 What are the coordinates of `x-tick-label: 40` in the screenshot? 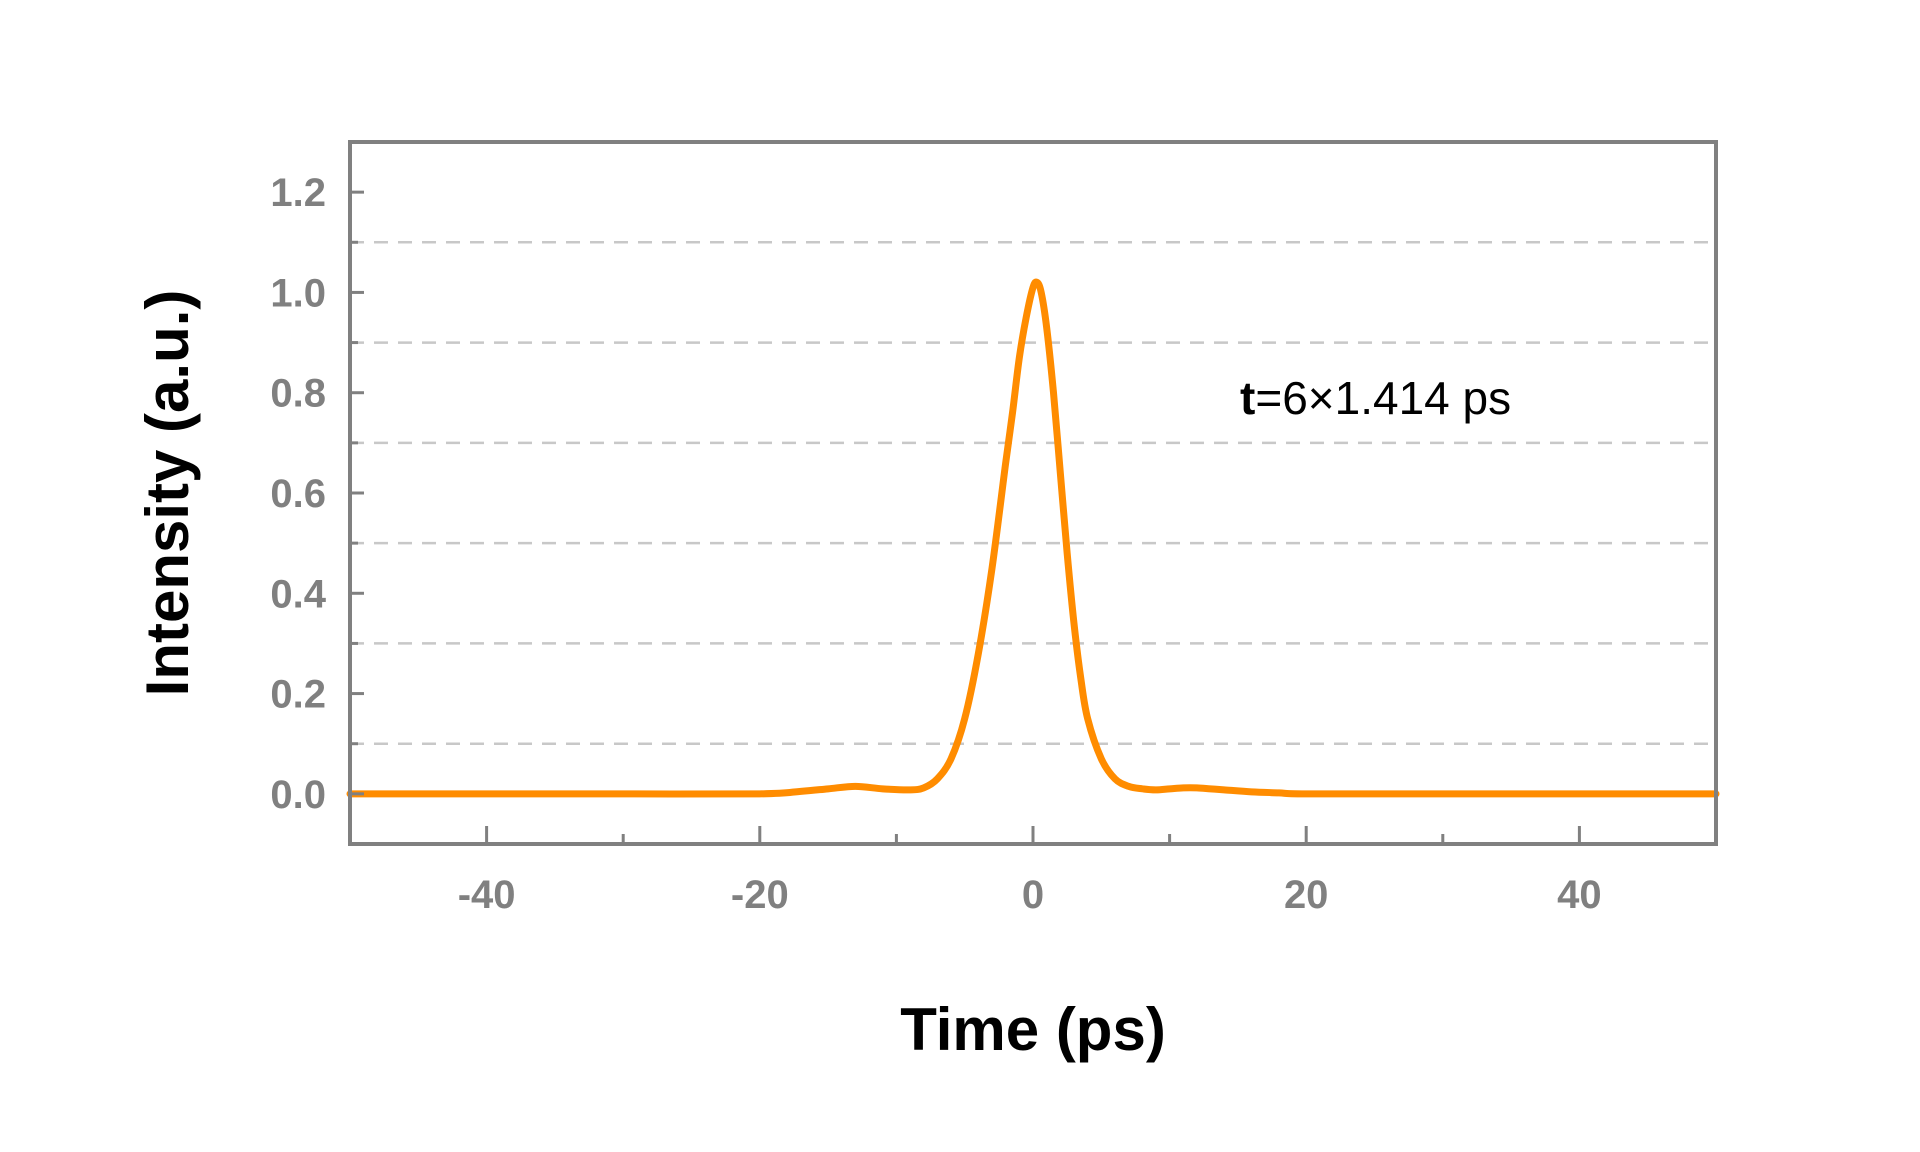 It's located at (1579, 895).